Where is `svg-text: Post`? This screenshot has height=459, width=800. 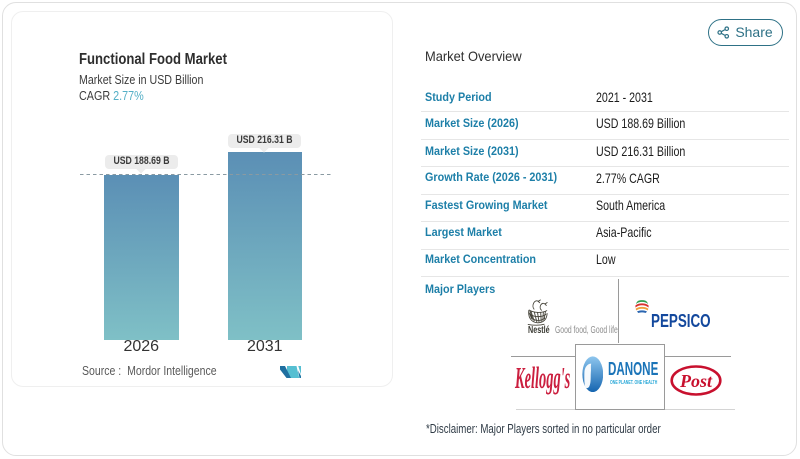 svg-text: Post is located at coordinates (695, 381).